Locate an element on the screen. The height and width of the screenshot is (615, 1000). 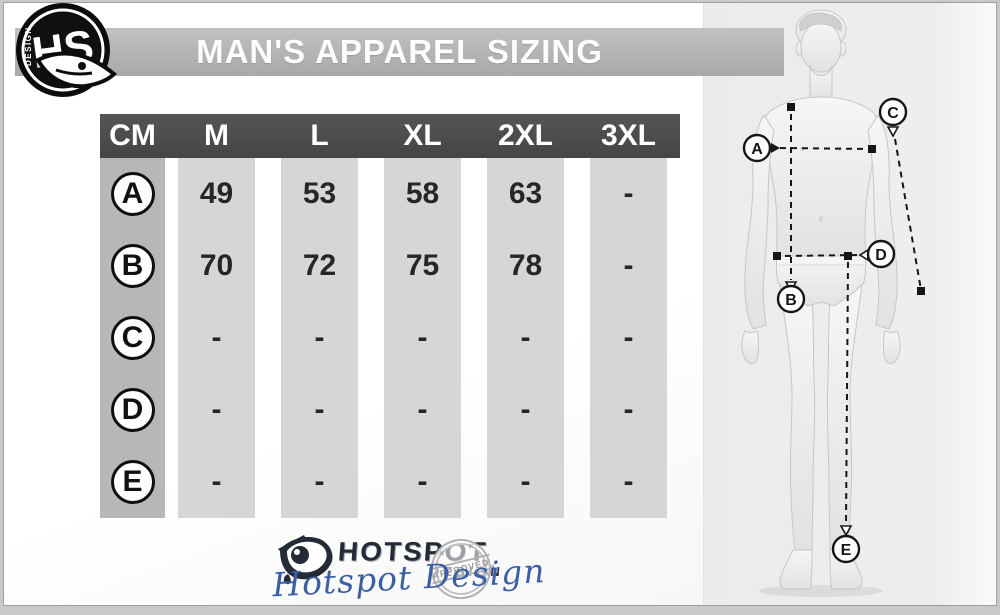
column-band-l is located at coordinates (319, 338).